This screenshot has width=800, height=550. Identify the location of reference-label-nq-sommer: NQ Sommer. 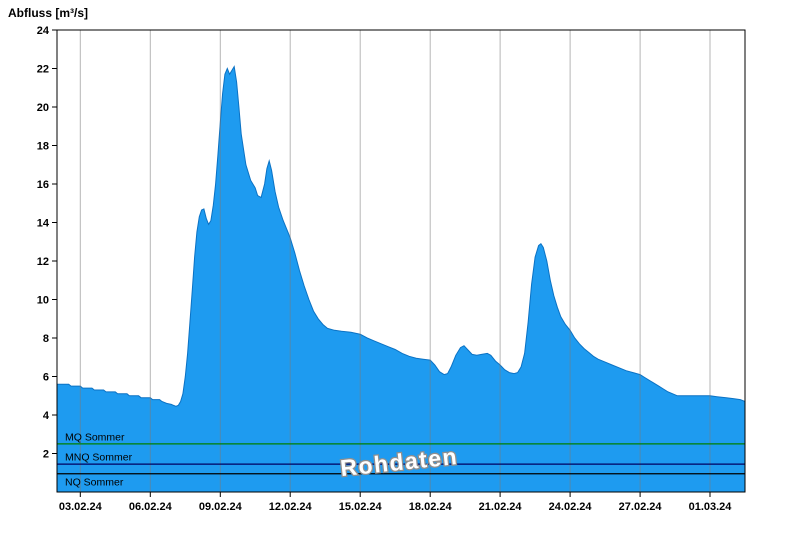
(94, 483).